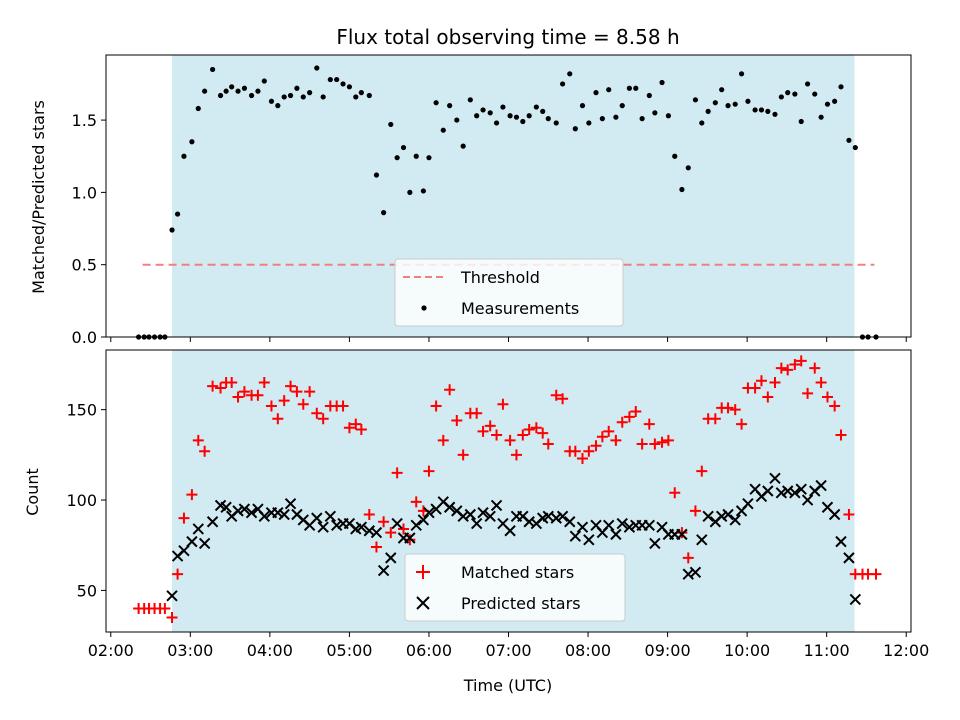 The height and width of the screenshot is (720, 960). What do you see at coordinates (507, 685) in the screenshot?
I see `bottom-panel-xlabel: Time (UTC)` at bounding box center [507, 685].